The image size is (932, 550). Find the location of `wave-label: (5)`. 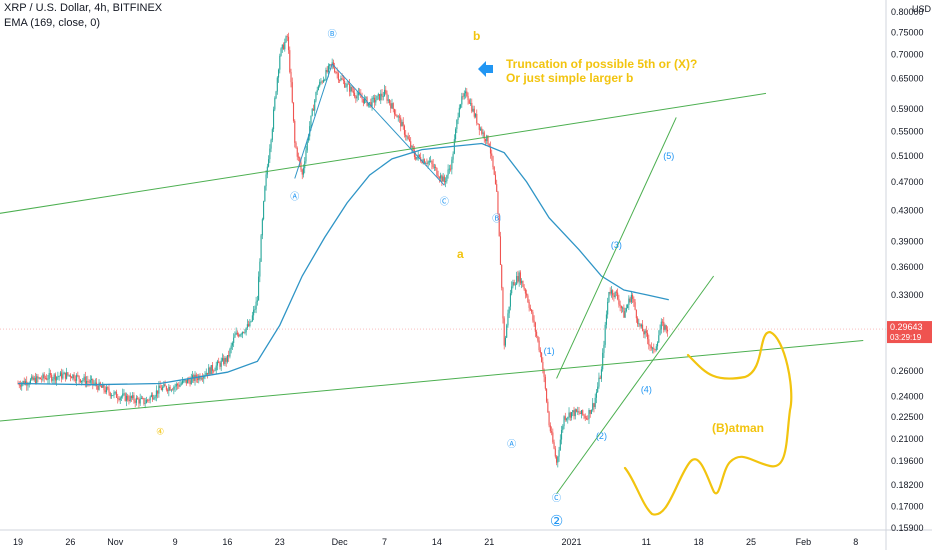

wave-label: (5) is located at coordinates (668, 156).